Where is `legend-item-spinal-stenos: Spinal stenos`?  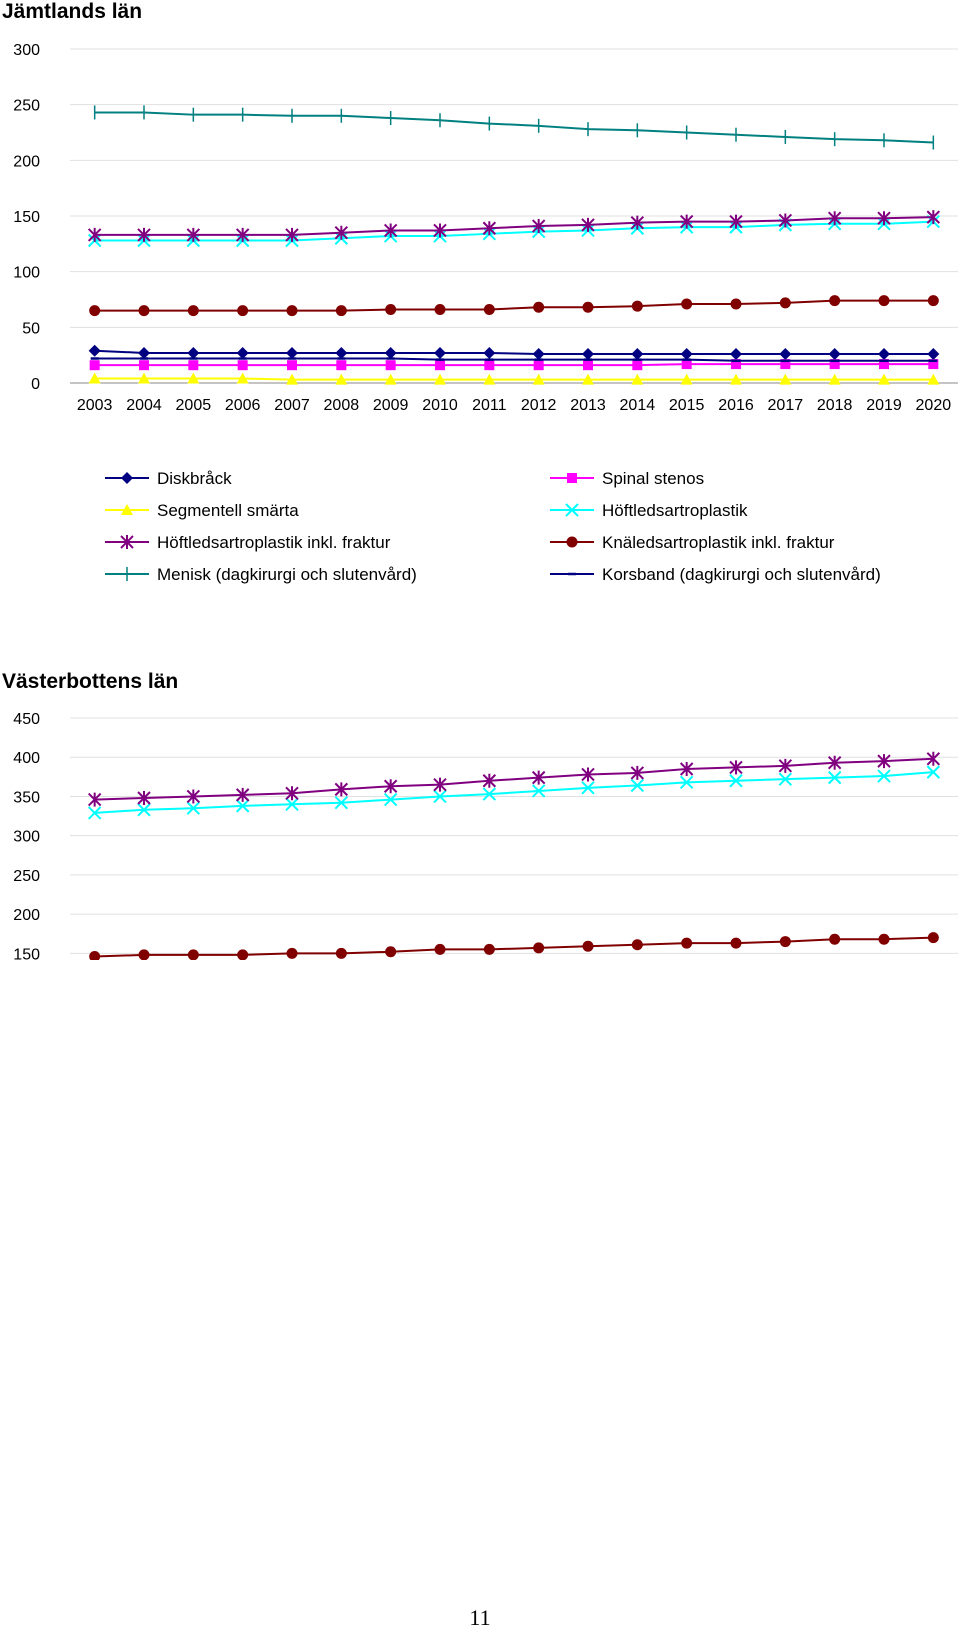
legend-item-spinal-stenos: Spinal stenos is located at coordinates (627, 478).